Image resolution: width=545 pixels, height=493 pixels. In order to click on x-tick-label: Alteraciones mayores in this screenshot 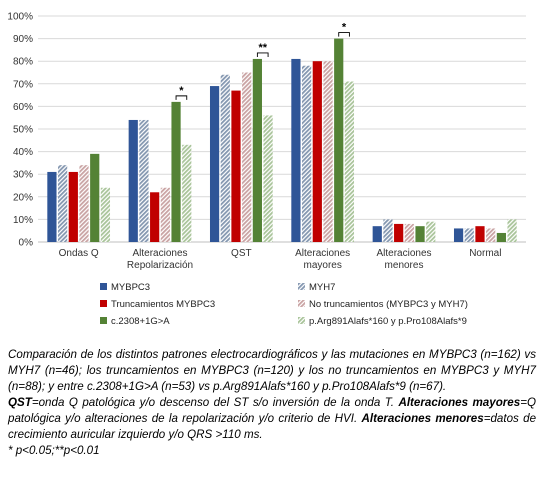, I will do `click(322, 259)`.